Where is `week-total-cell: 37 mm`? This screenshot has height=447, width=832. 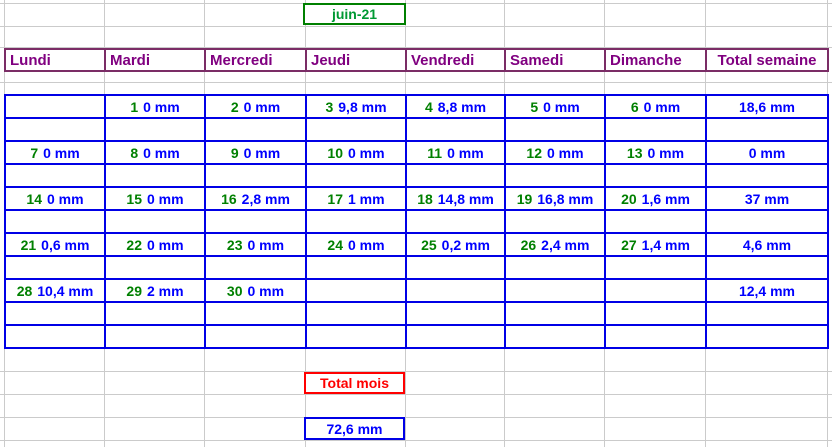 week-total-cell: 37 mm is located at coordinates (768, 199).